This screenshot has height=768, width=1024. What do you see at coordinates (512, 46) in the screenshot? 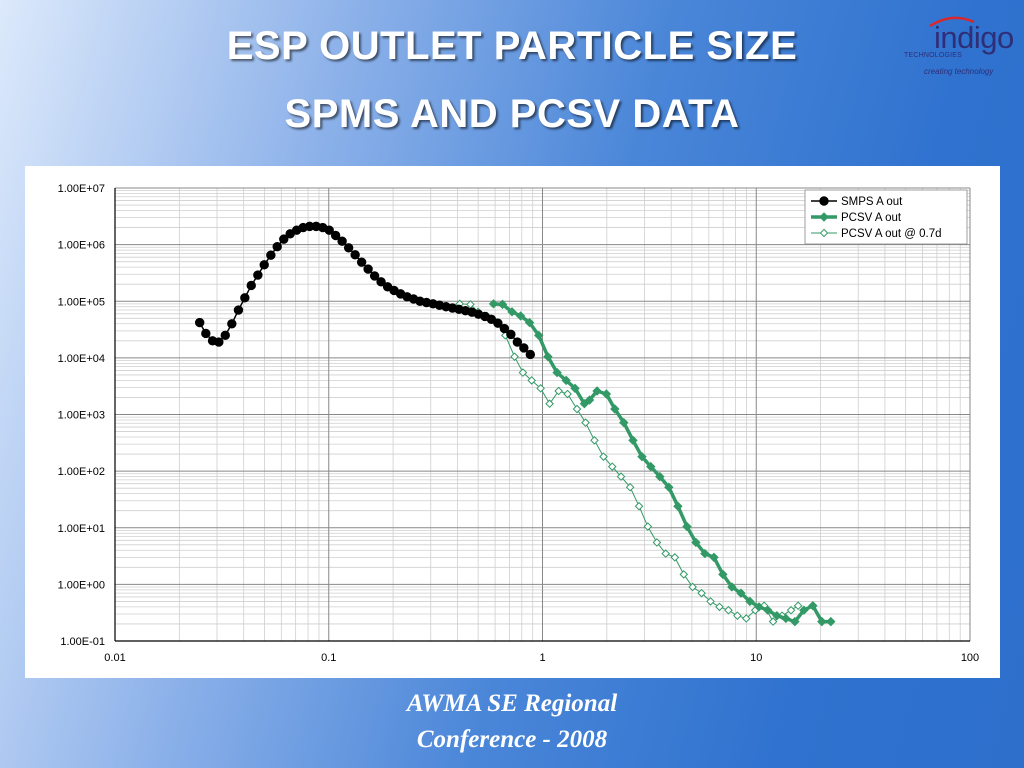
I see `slide-title-line1: ESP OUTLET PARTICLE SIZE` at bounding box center [512, 46].